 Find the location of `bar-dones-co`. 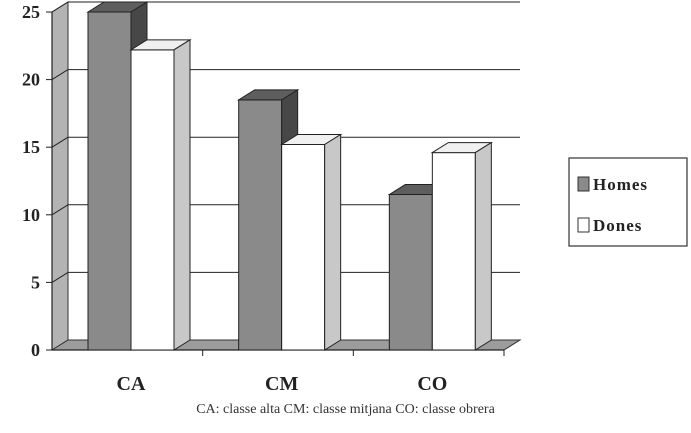

bar-dones-co is located at coordinates (462, 246).